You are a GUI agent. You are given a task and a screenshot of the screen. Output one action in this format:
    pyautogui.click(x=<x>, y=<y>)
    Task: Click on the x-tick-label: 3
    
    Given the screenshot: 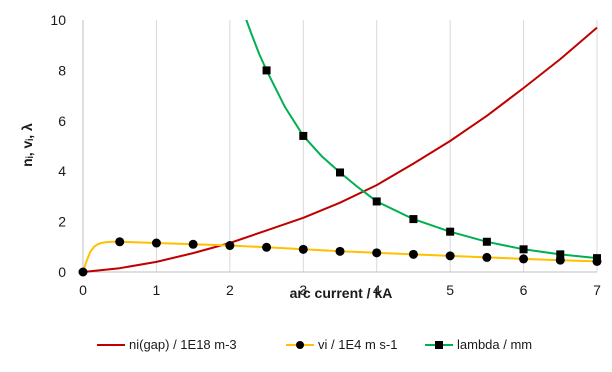 What is the action you would take?
    pyautogui.click(x=303, y=290)
    